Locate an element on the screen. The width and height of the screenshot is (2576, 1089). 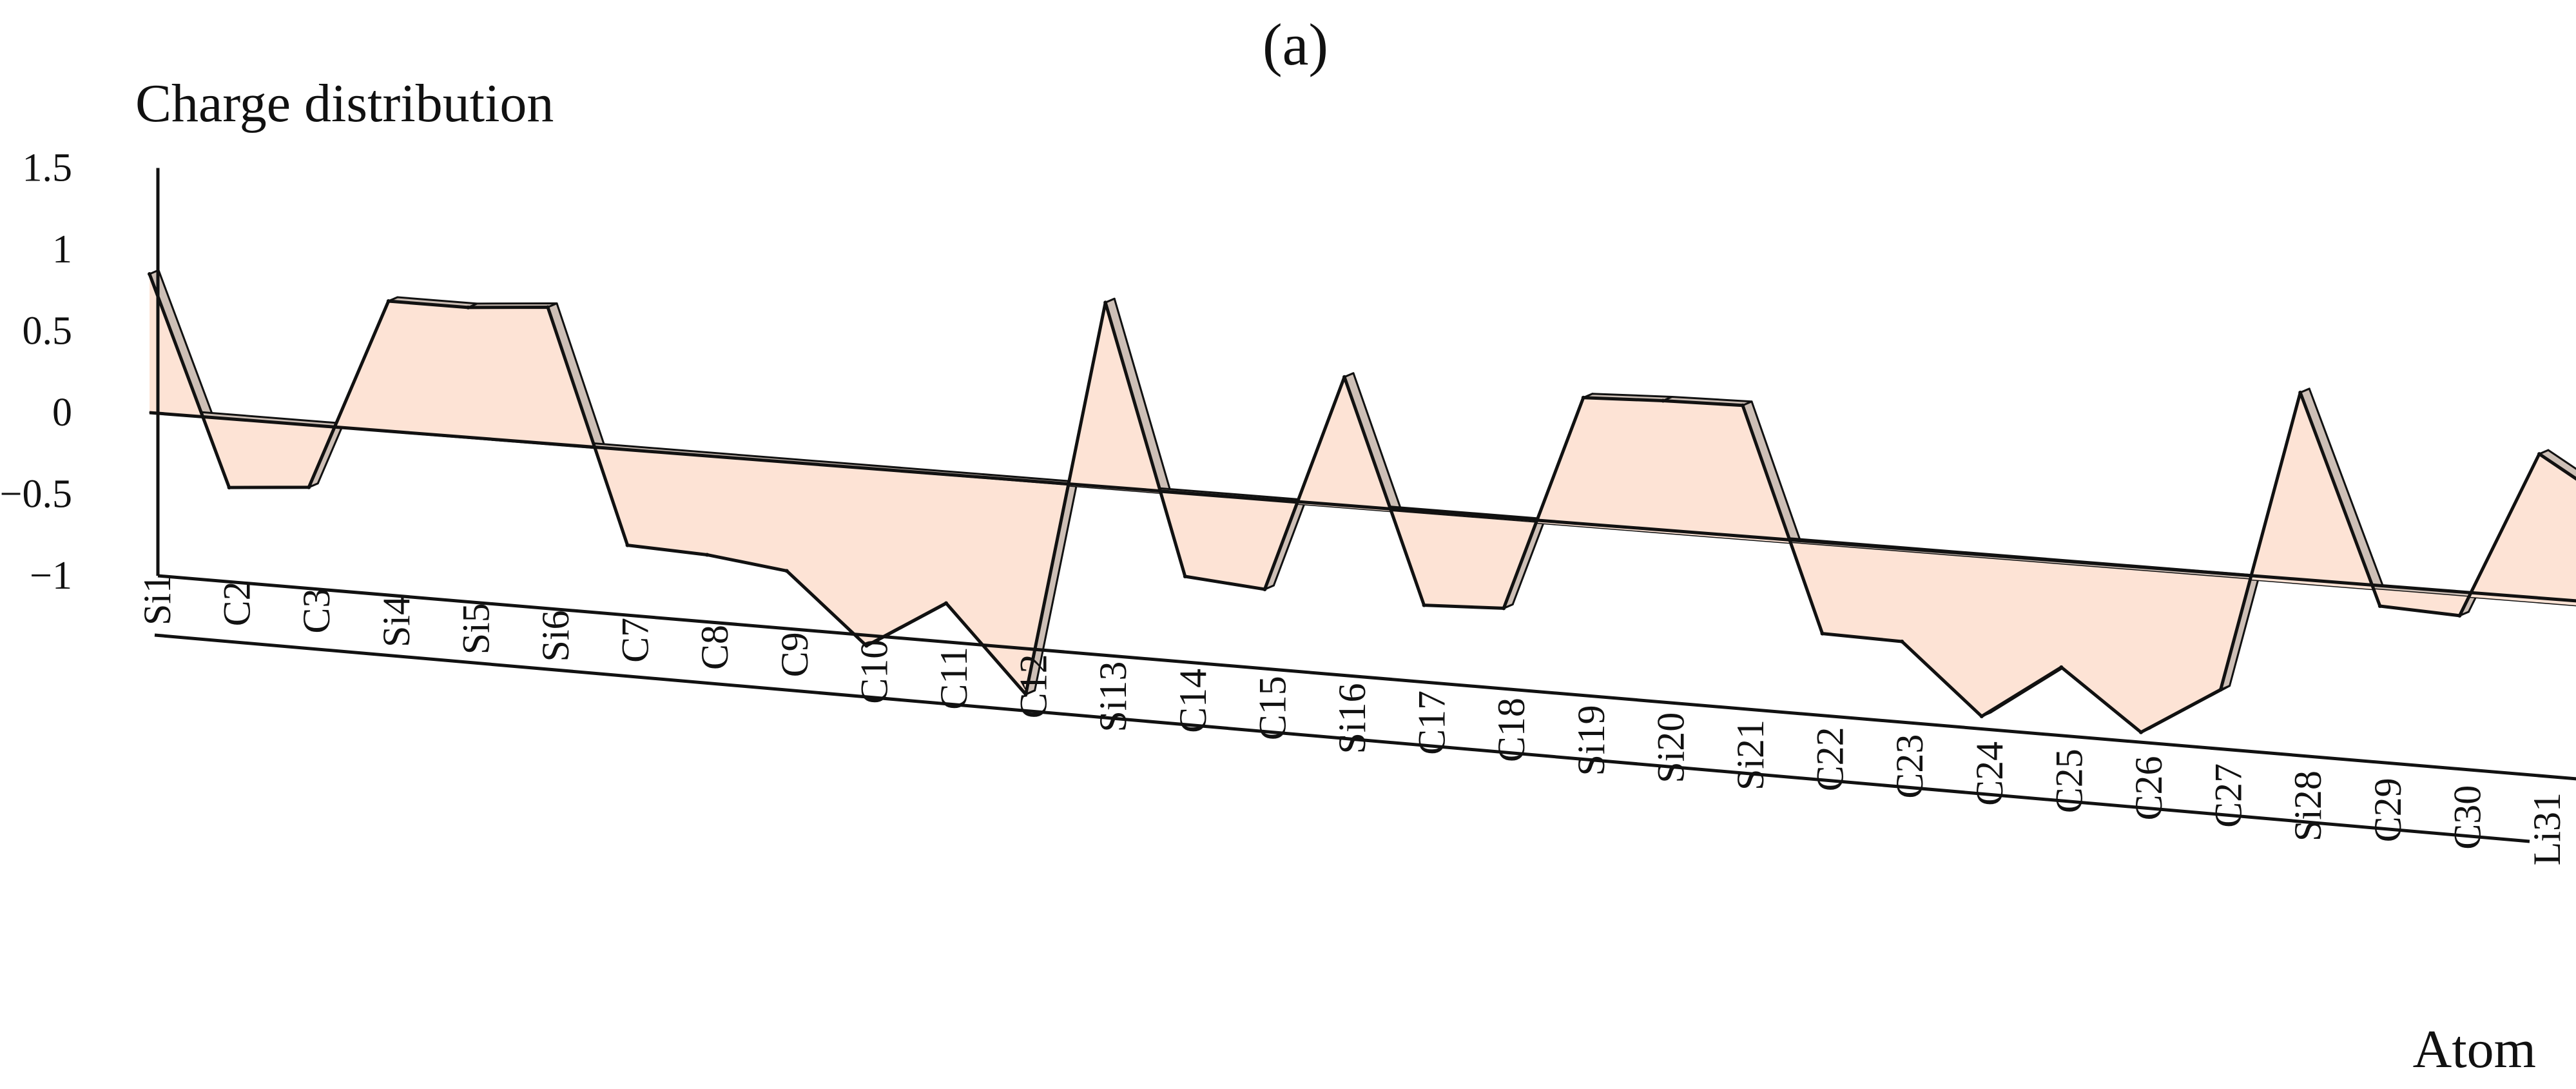
x-tick-label: Si20 is located at coordinates (1670, 747).